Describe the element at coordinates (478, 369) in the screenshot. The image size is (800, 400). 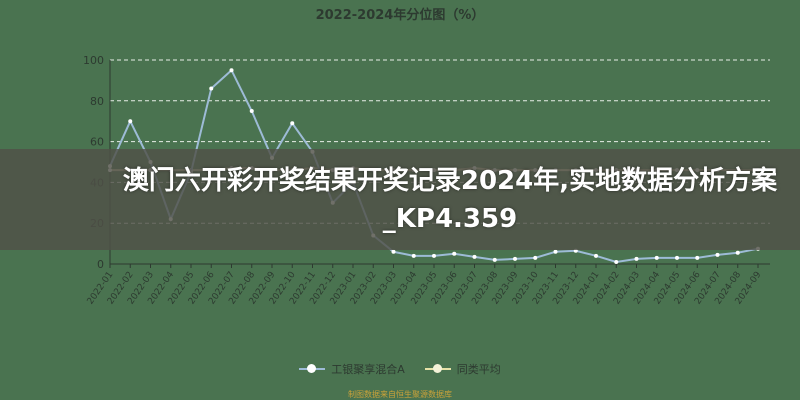
I see `legend-label: 同类平均` at that location.